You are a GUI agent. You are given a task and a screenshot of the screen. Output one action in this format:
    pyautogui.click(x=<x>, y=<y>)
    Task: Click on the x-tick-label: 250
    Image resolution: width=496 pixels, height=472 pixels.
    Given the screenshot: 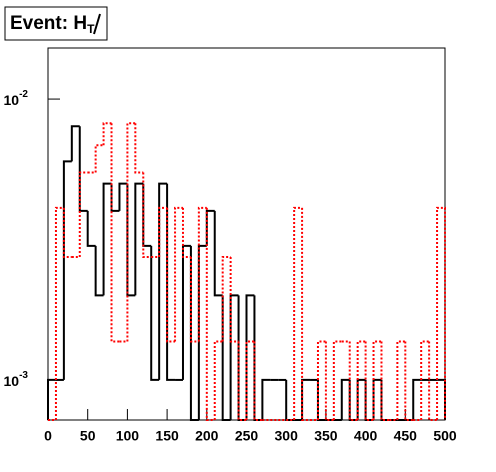 What is the action you would take?
    pyautogui.click(x=247, y=436)
    